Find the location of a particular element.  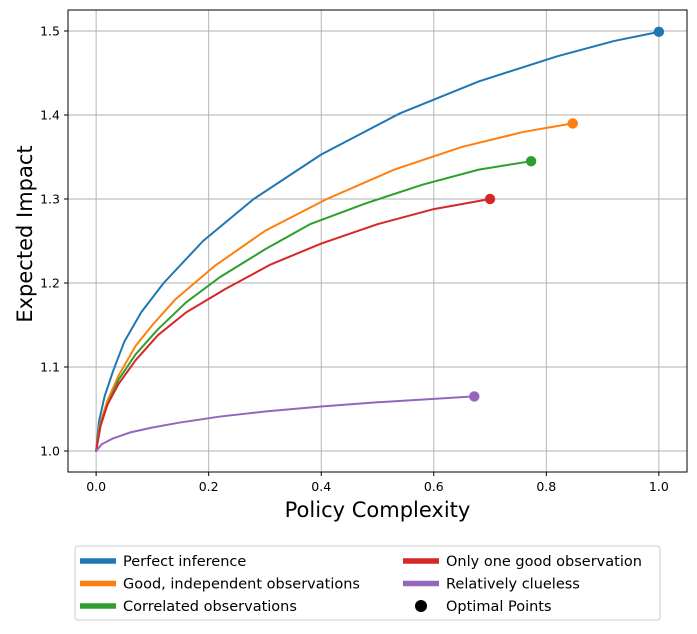

y-tick-label: 1.3 is located at coordinates (50, 199).